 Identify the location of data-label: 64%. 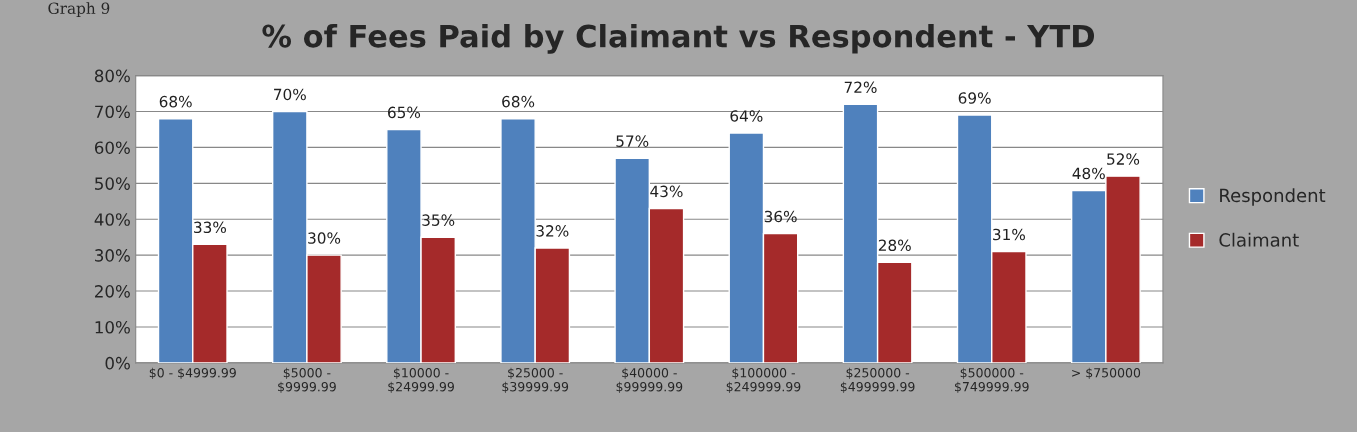
(746, 116).